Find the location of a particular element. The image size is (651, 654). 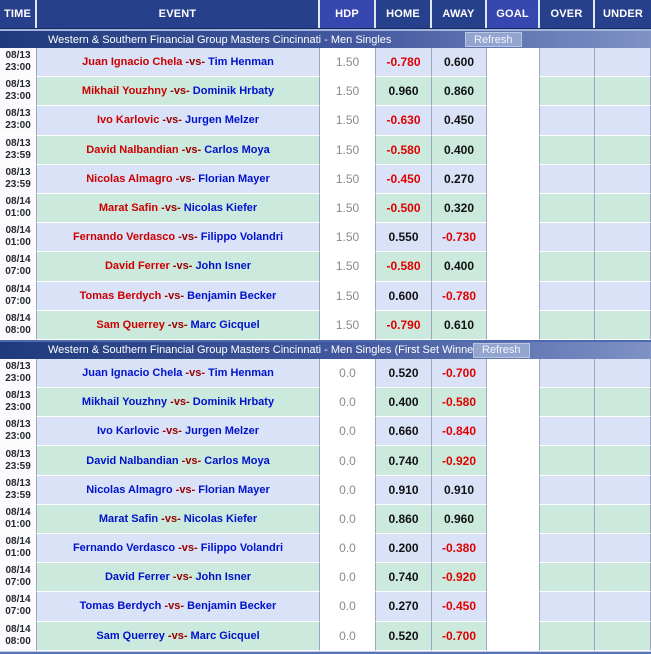

home-odds-cell: -0.780 is located at coordinates (404, 63).